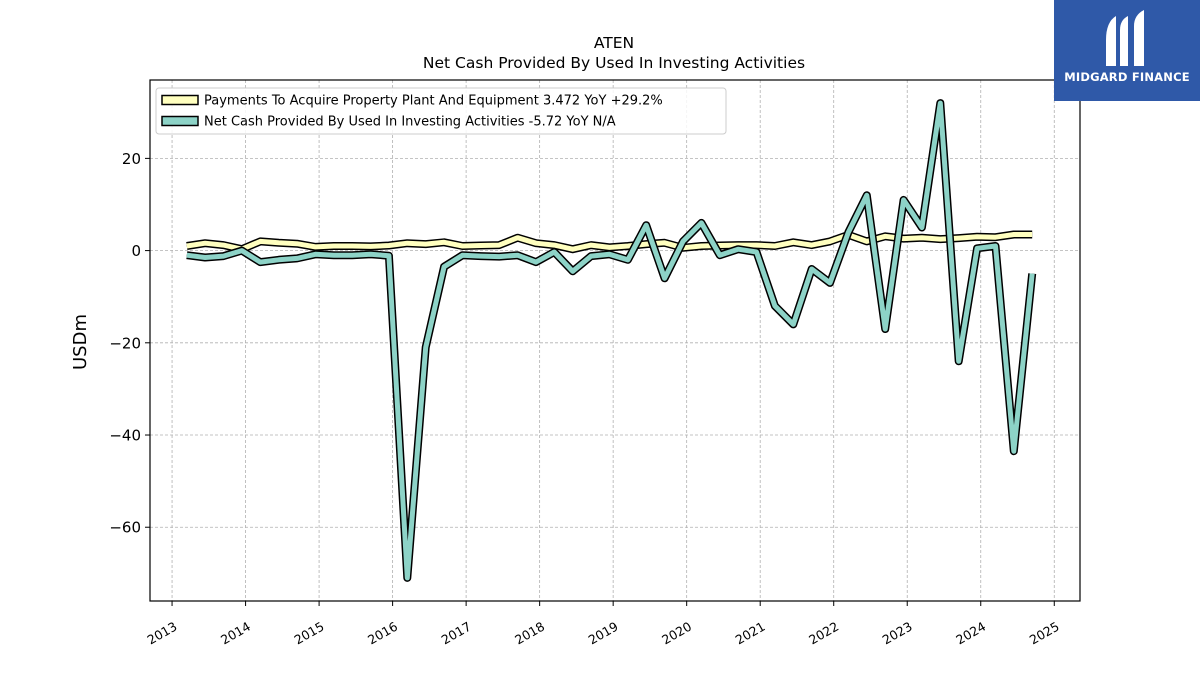 This screenshot has width=1200, height=675. Describe the element at coordinates (125, 528) in the screenshot. I see `y-tick-label: −60` at that location.